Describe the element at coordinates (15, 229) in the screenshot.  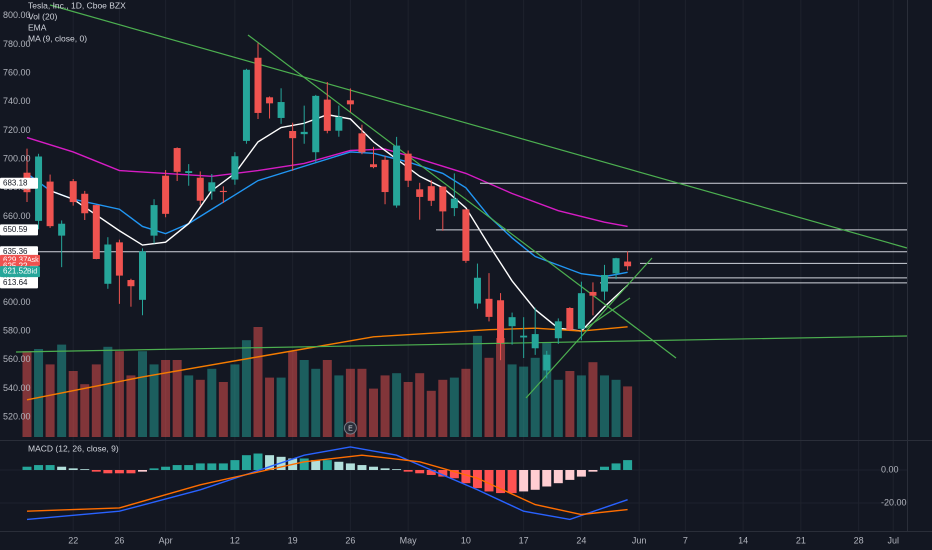
I see `level-tag: 650.59` at that location.